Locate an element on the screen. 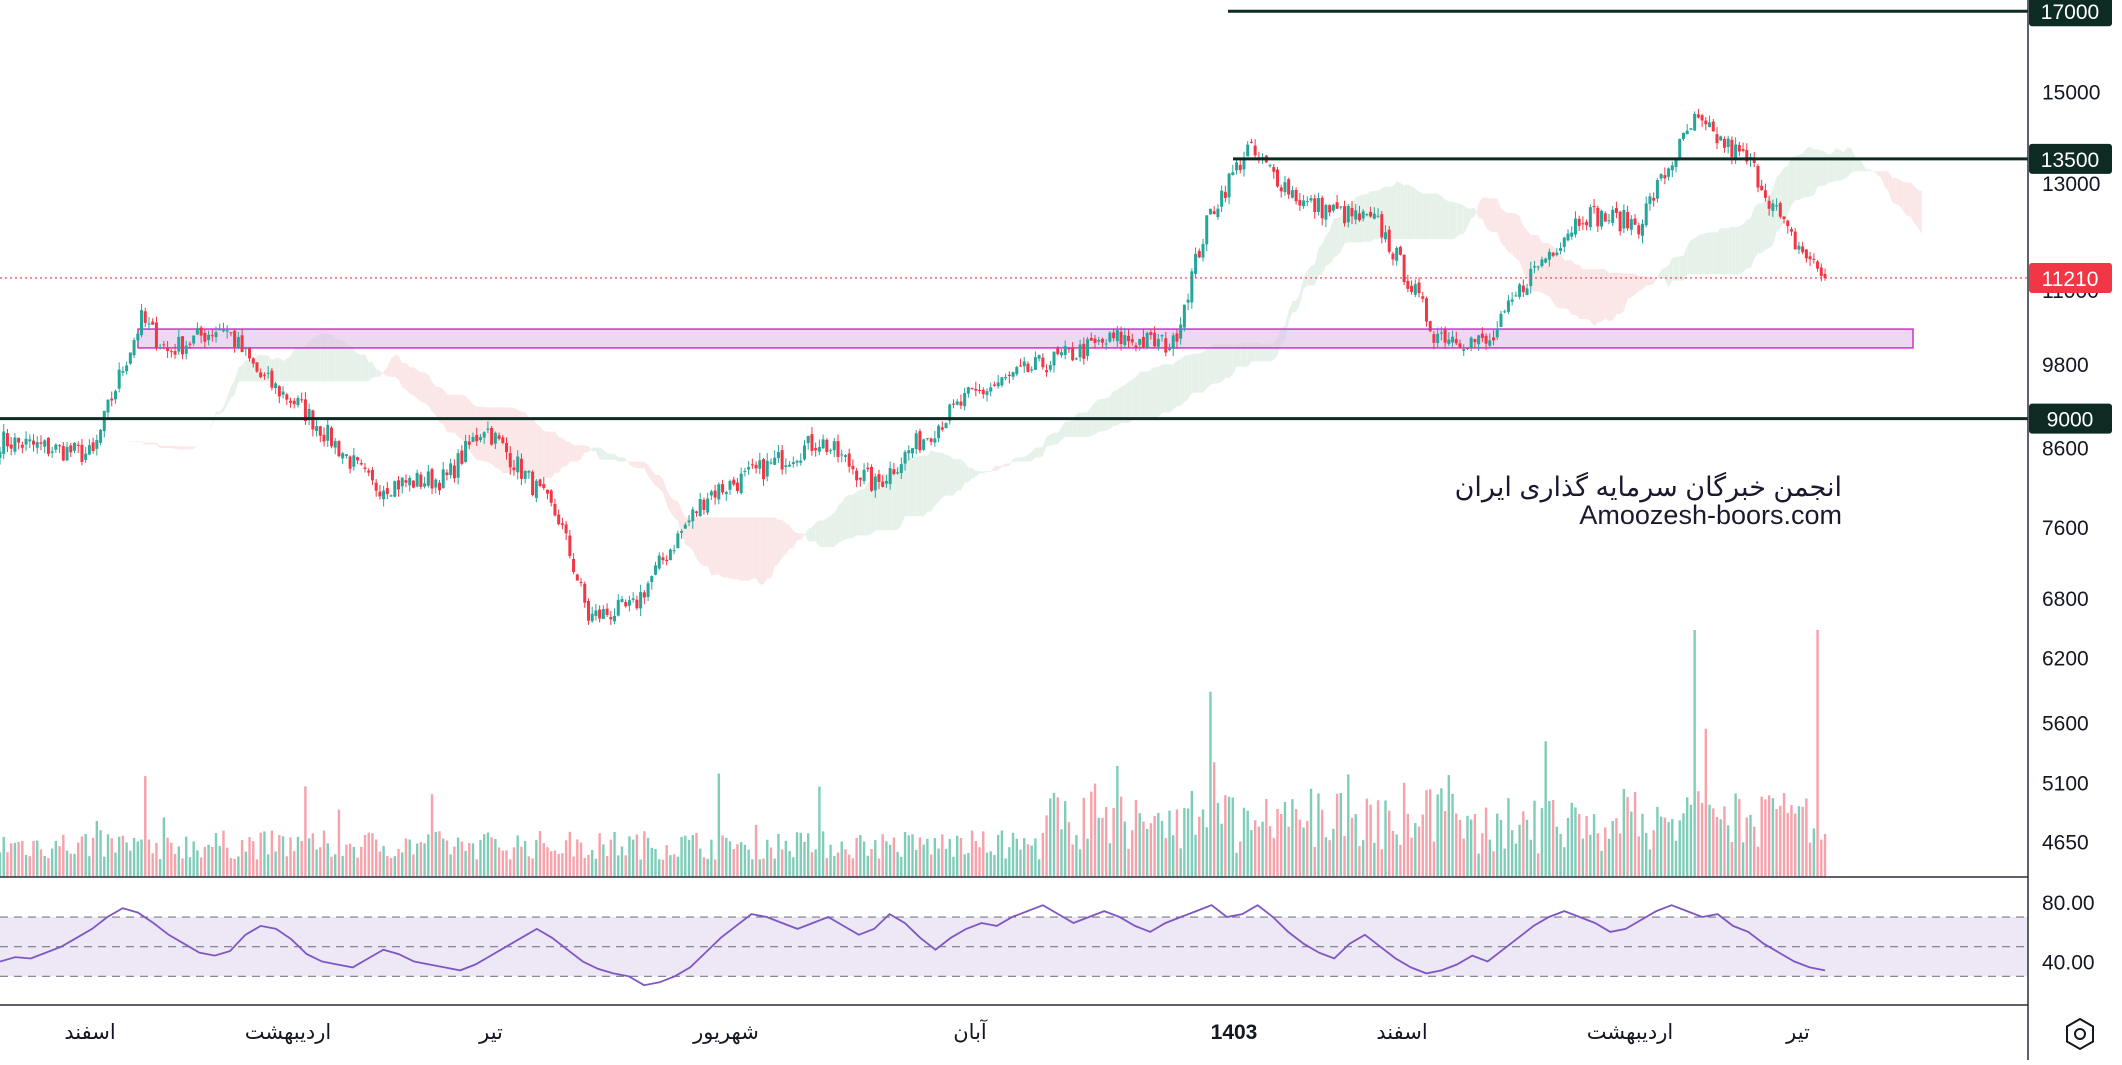  settings-icon is located at coordinates (2080, 1034).